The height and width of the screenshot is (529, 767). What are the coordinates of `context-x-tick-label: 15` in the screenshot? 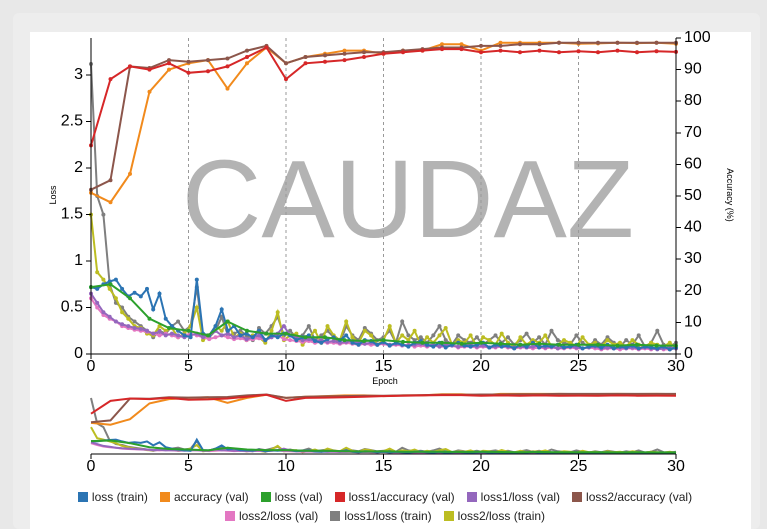 It's located at (384, 466).